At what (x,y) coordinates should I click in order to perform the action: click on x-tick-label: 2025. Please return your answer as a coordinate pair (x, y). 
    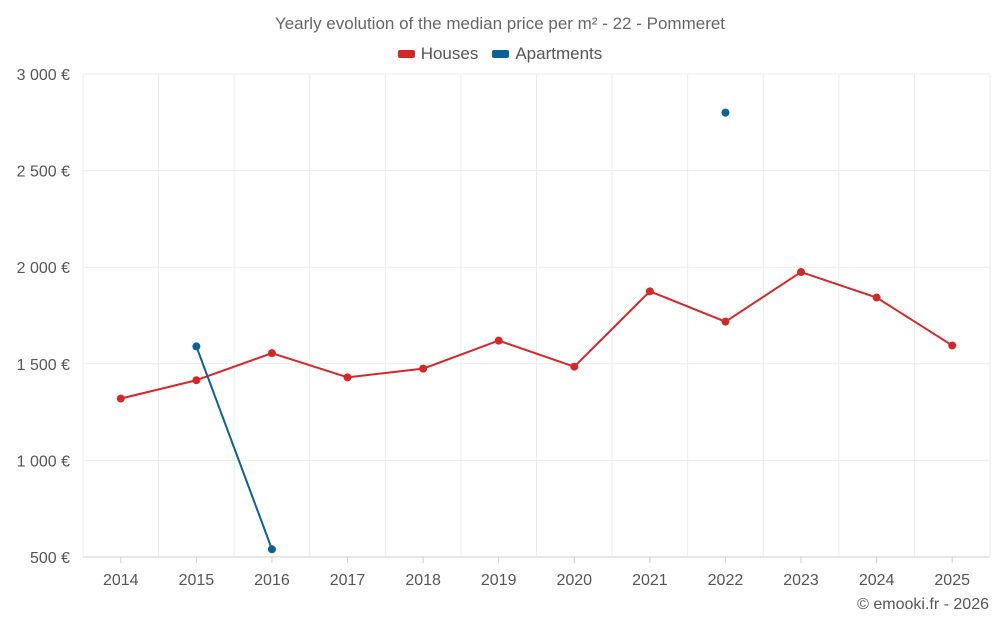
    Looking at the image, I should click on (952, 580).